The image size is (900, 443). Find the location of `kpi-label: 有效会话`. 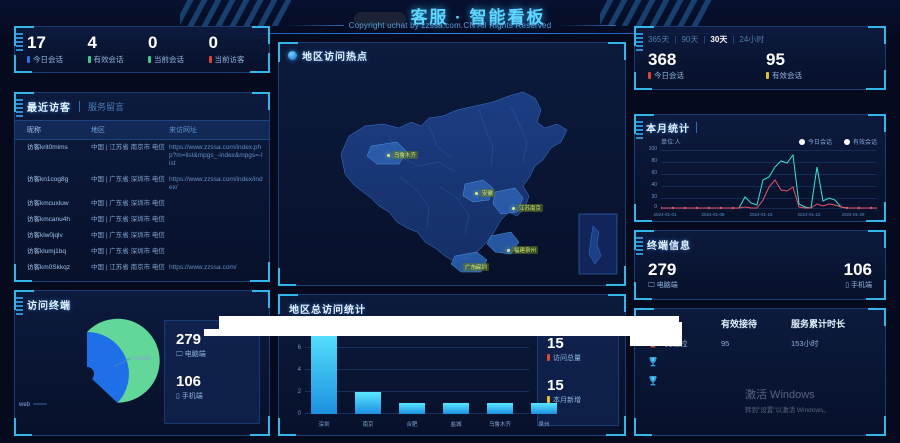

kpi-label: 有效会话 is located at coordinates (115, 59).